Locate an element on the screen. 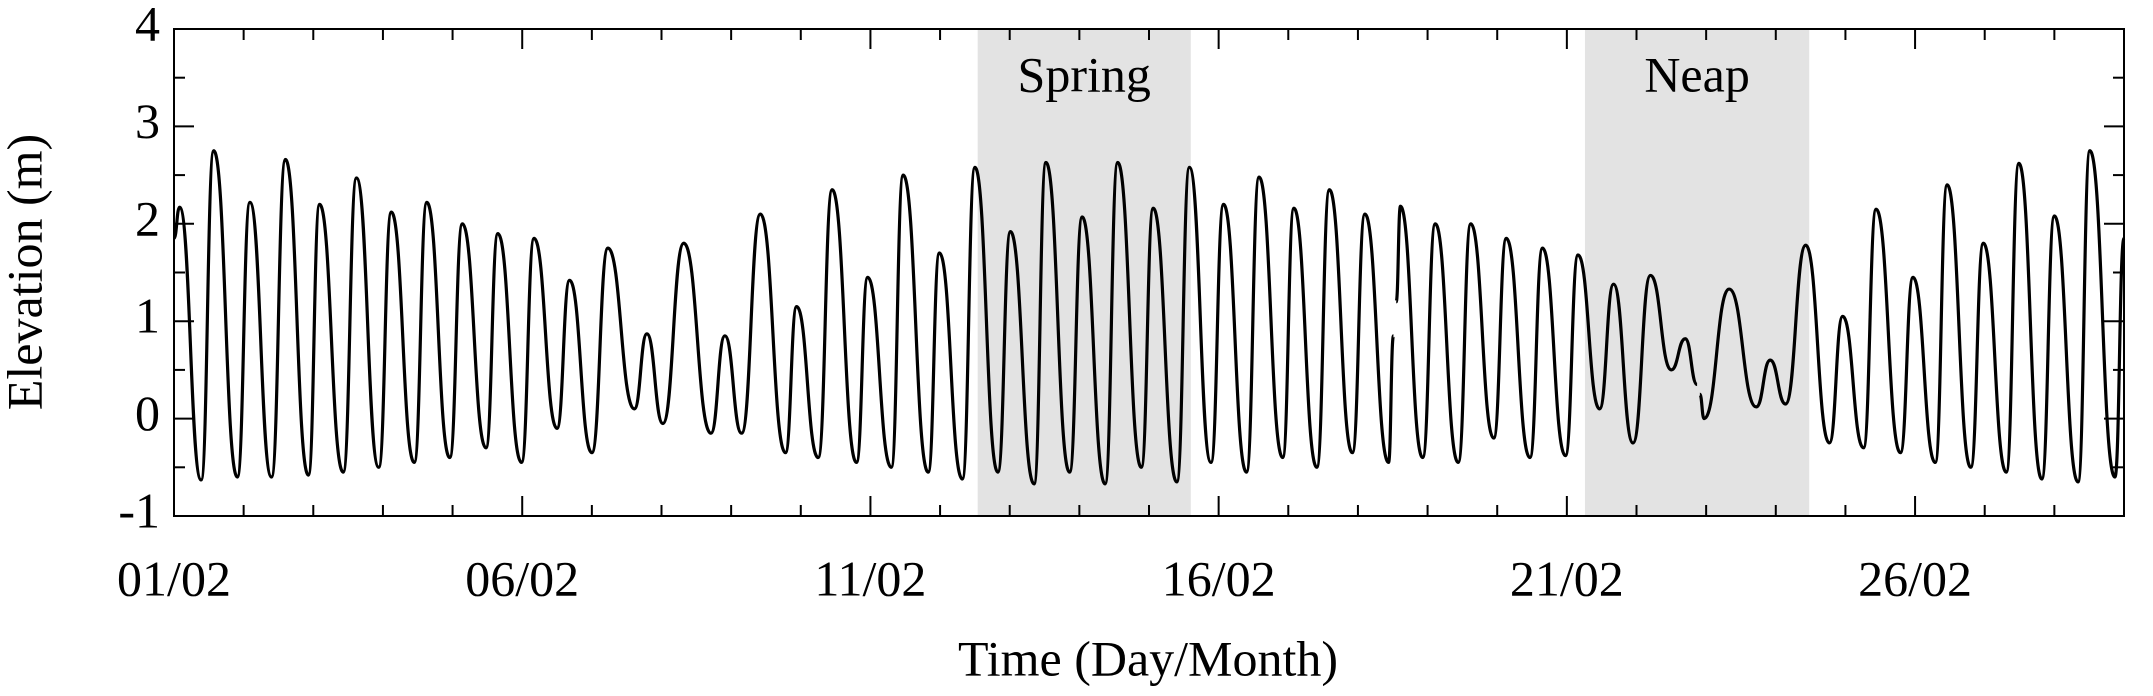 The height and width of the screenshot is (696, 2153). y-tick-label: 4 is located at coordinates (147, 25).